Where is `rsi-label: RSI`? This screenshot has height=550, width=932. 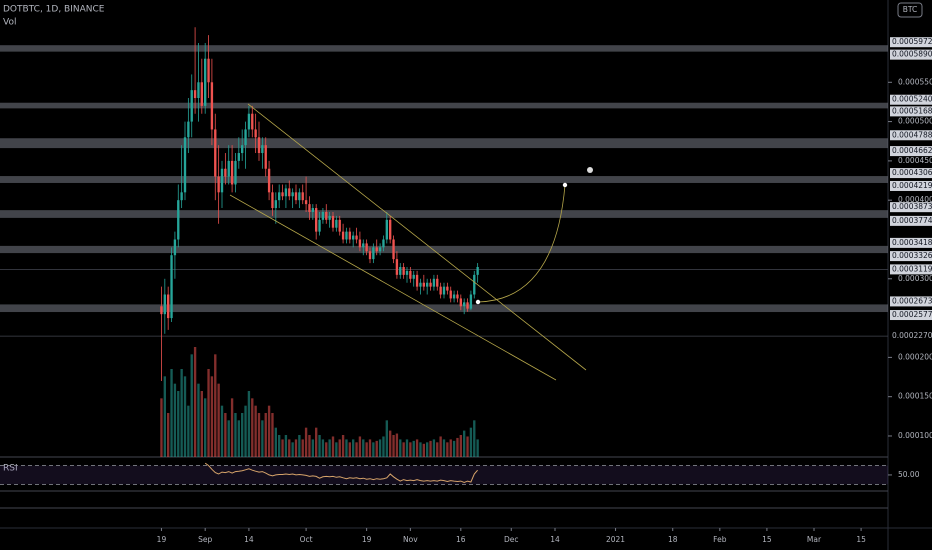 rsi-label: RSI is located at coordinates (10, 469).